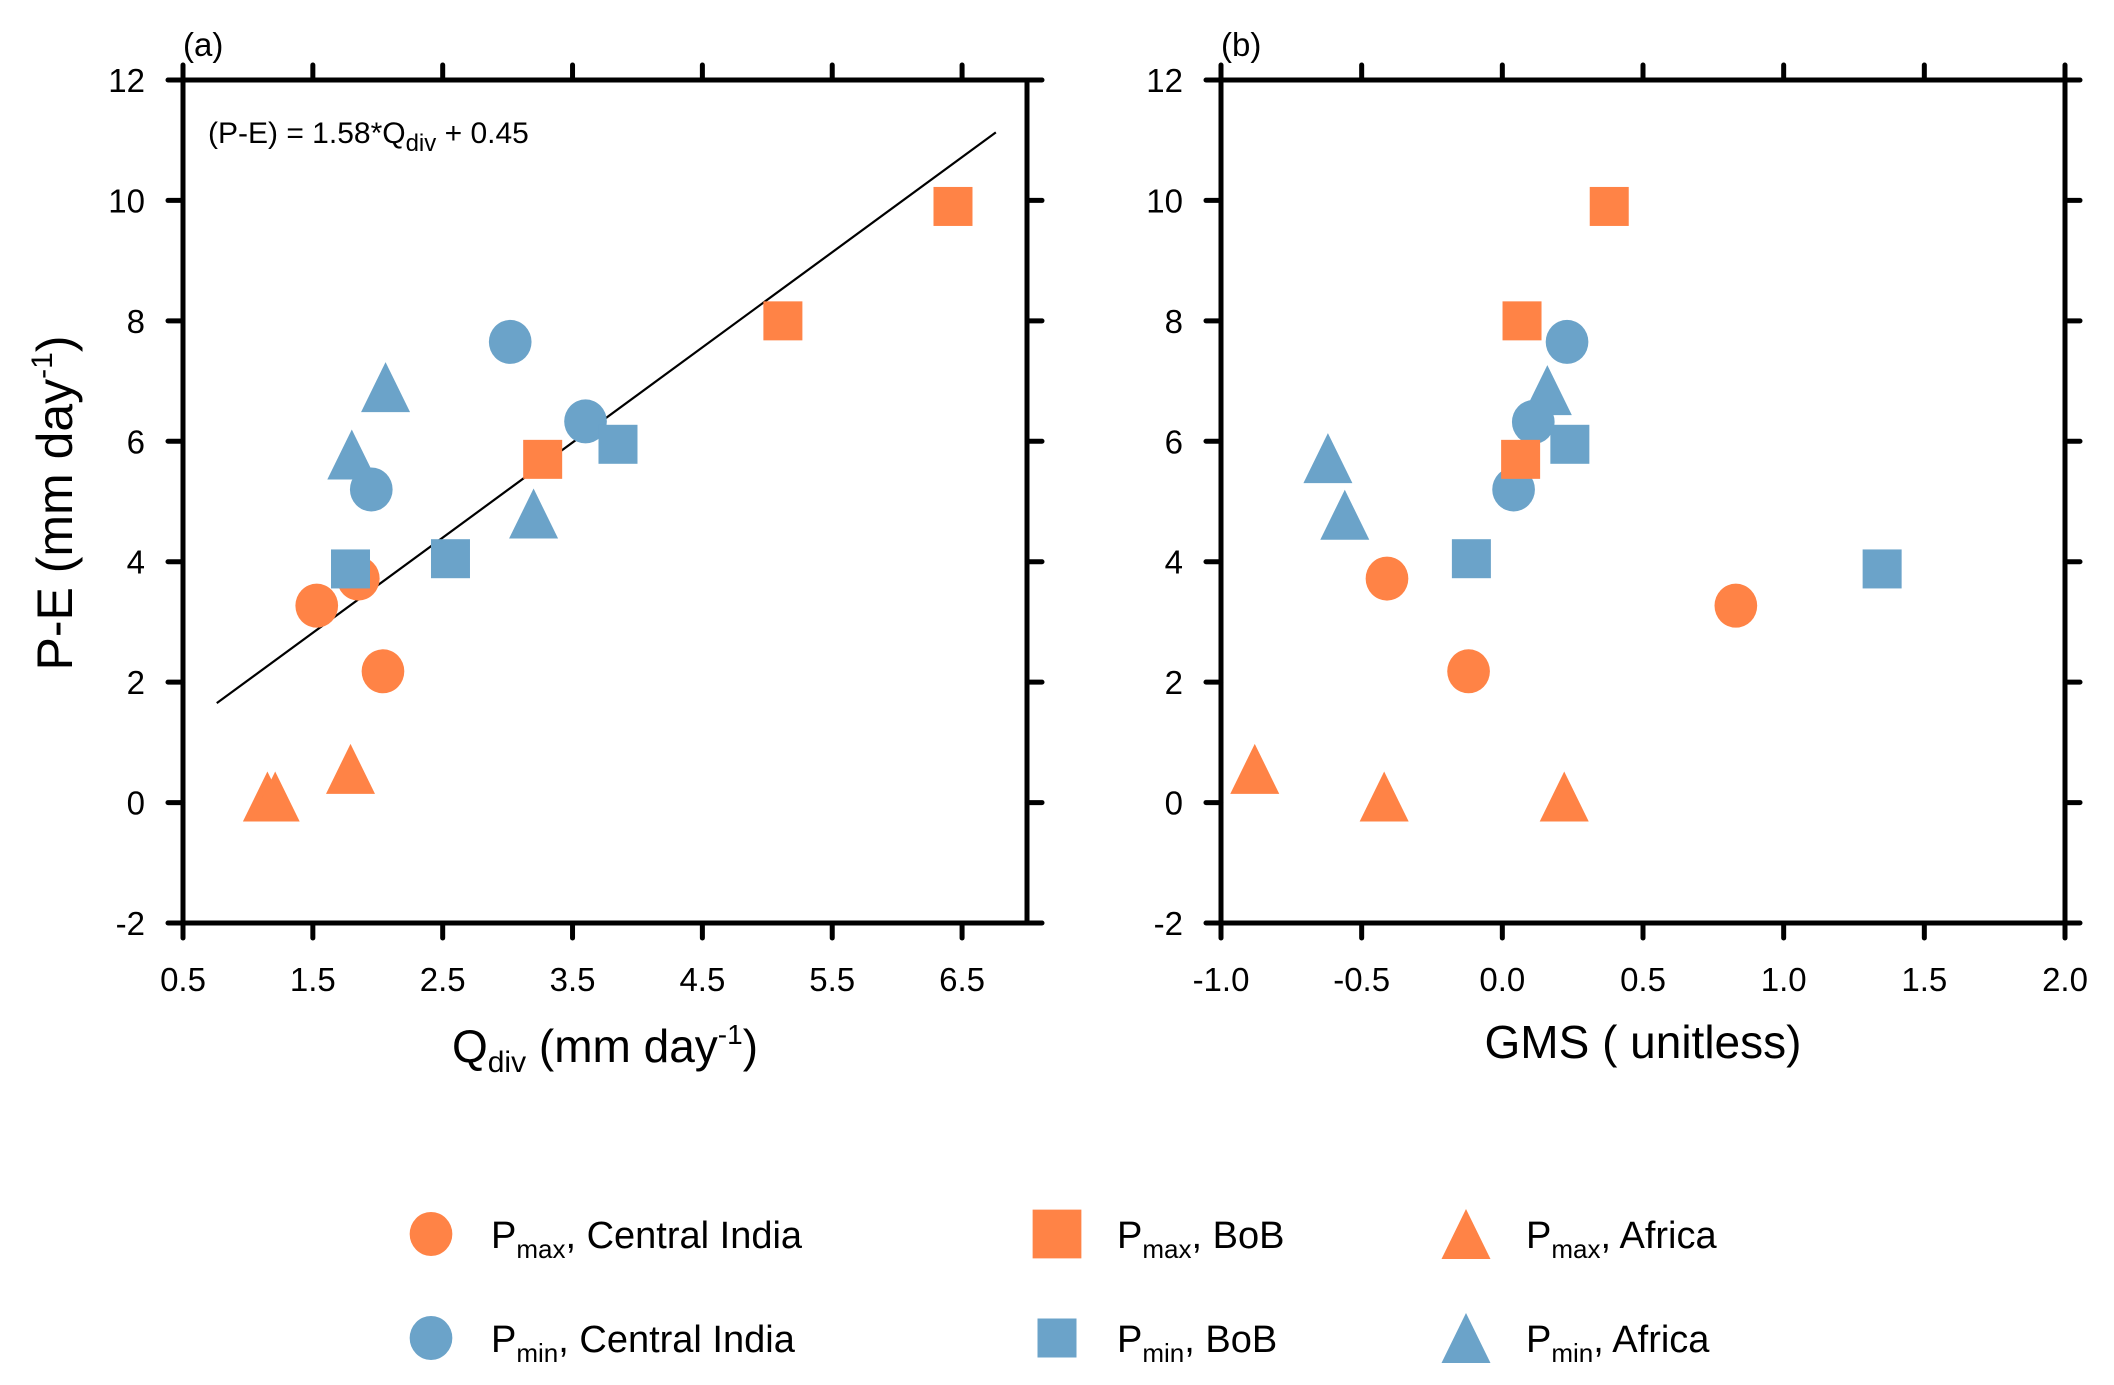 The height and width of the screenshot is (1385, 2114). Describe the element at coordinates (2065, 979) in the screenshot. I see `x-tick-label: 2.0` at that location.